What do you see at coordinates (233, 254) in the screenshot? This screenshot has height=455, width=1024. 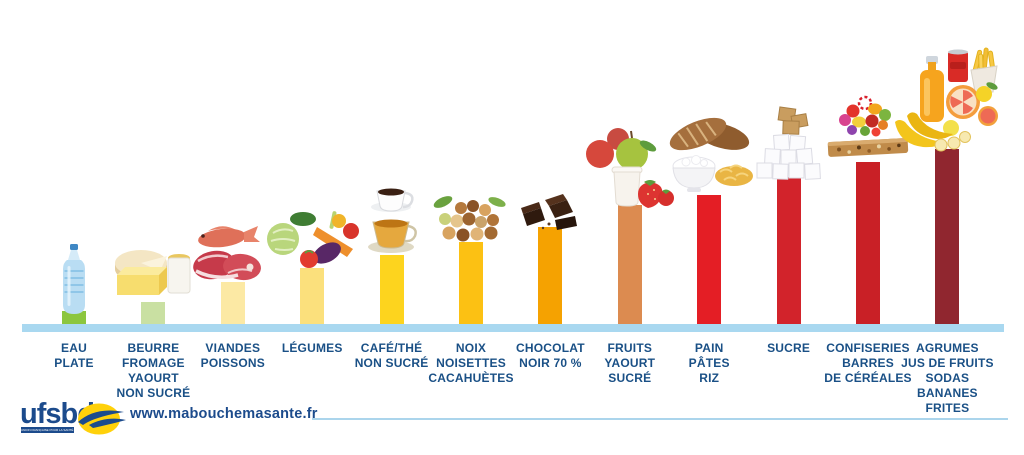 I see `meat-fish-icon` at bounding box center [233, 254].